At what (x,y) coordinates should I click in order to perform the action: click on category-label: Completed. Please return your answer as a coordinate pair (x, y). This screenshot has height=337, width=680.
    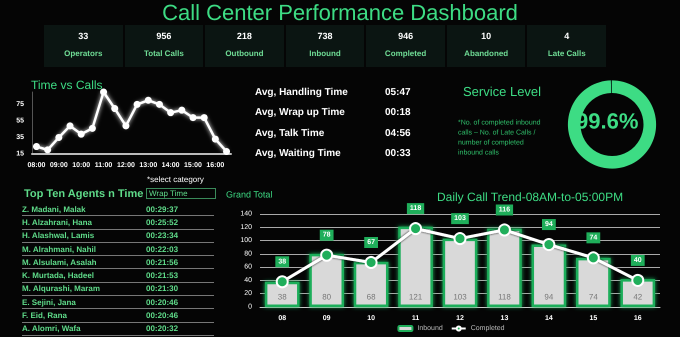
    Looking at the image, I should click on (406, 53).